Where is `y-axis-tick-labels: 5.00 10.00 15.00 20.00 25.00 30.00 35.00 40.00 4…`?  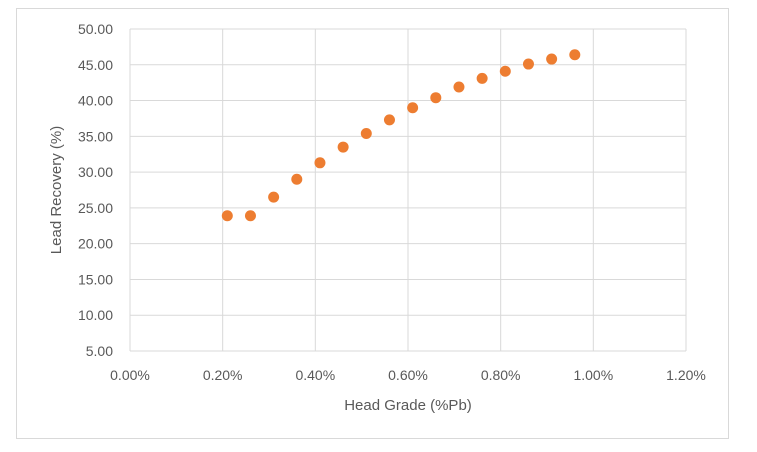 y-axis-tick-labels: 5.00 10.00 15.00 20.00 25.00 30.00 35.00 40.00 4… is located at coordinates (95, 190).